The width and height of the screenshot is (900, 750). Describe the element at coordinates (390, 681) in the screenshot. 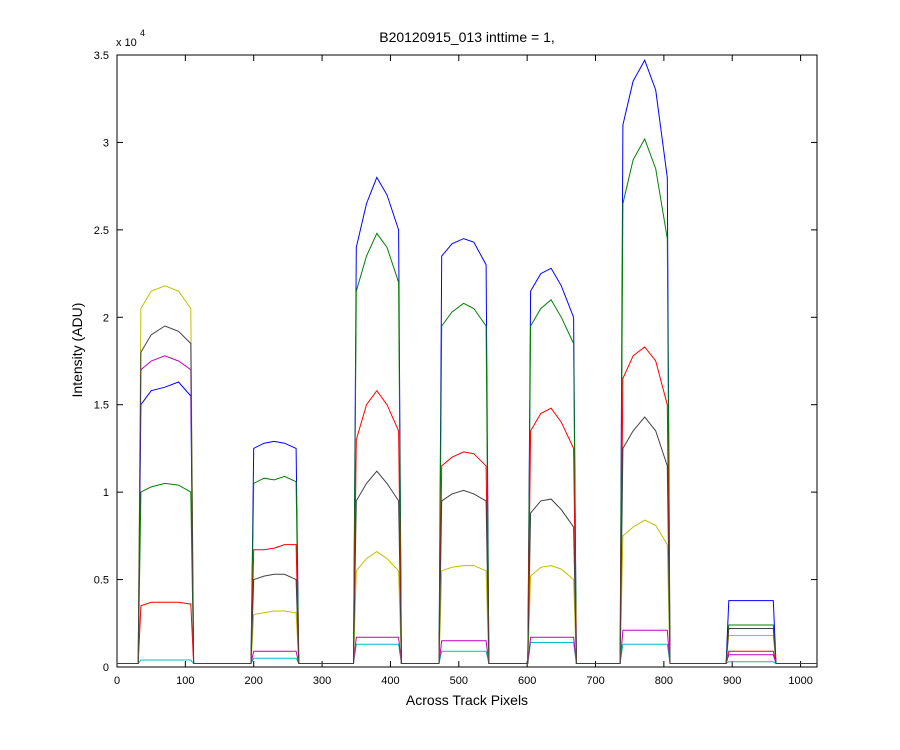

I see `x-tick-label: 400` at that location.